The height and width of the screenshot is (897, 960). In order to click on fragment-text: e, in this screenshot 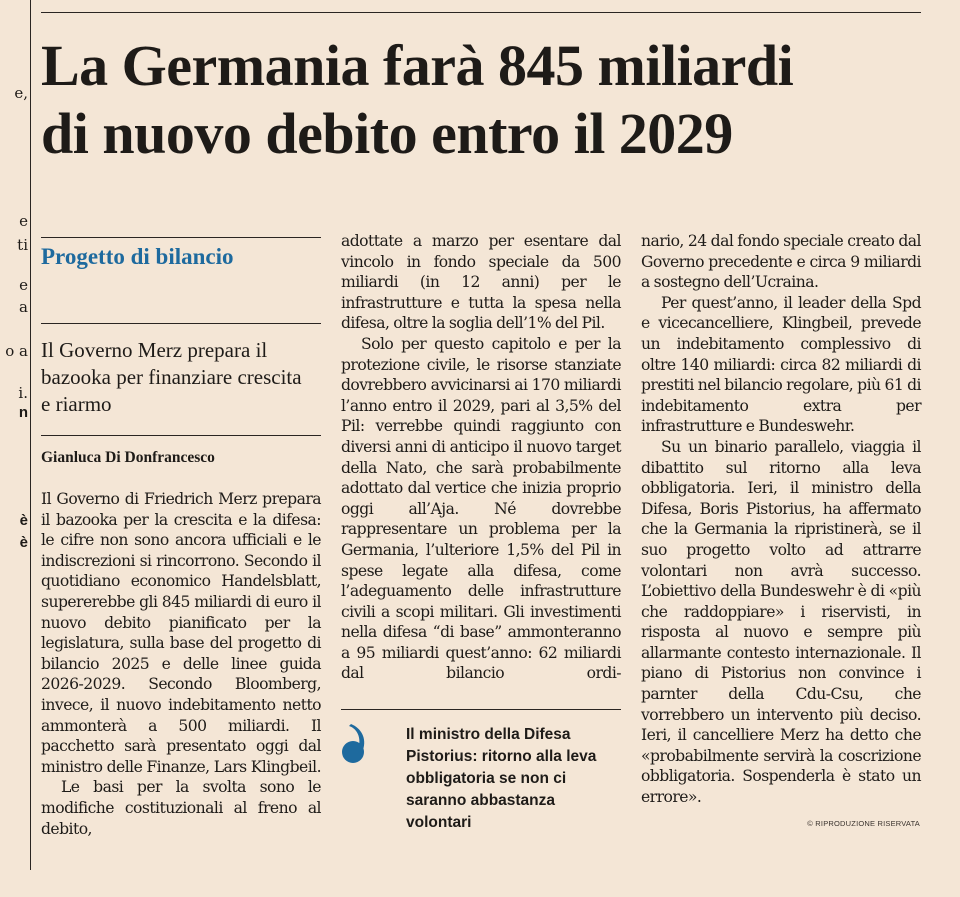, I will do `click(21, 93)`.